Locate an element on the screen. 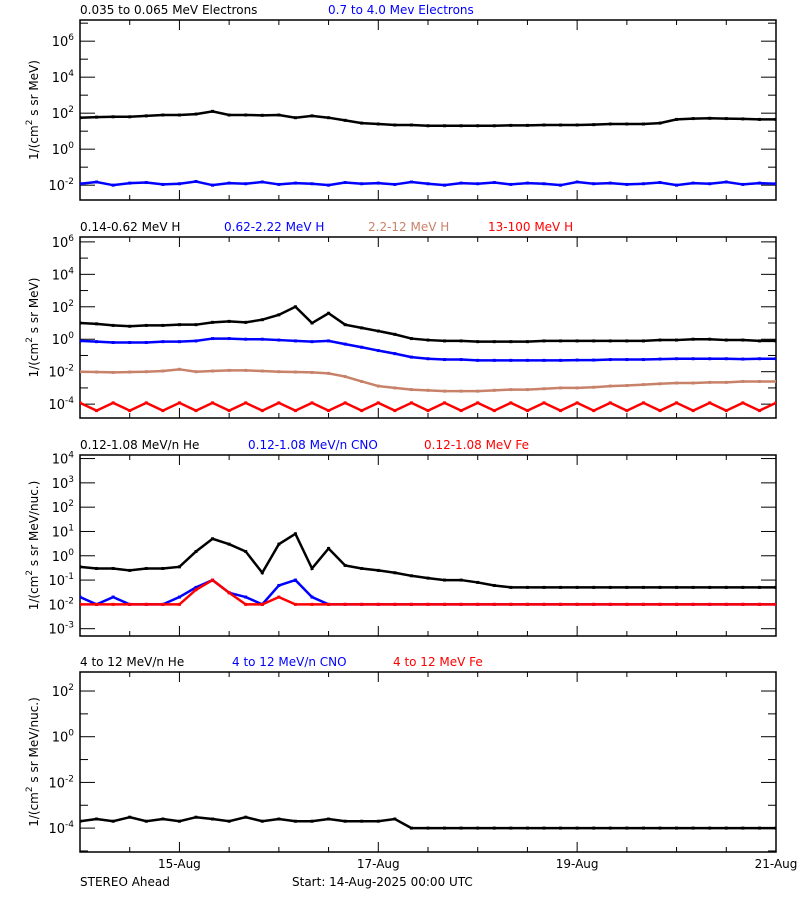 The height and width of the screenshot is (900, 800). y-tick-label: 10⁻⁴ is located at coordinates (61, 404).